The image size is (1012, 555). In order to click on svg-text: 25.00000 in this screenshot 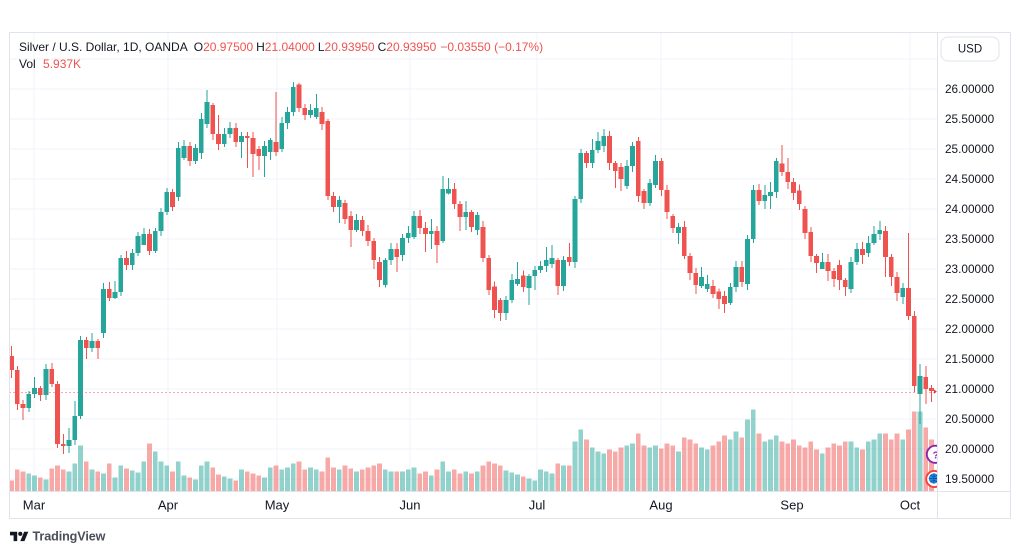, I will do `click(970, 149)`.